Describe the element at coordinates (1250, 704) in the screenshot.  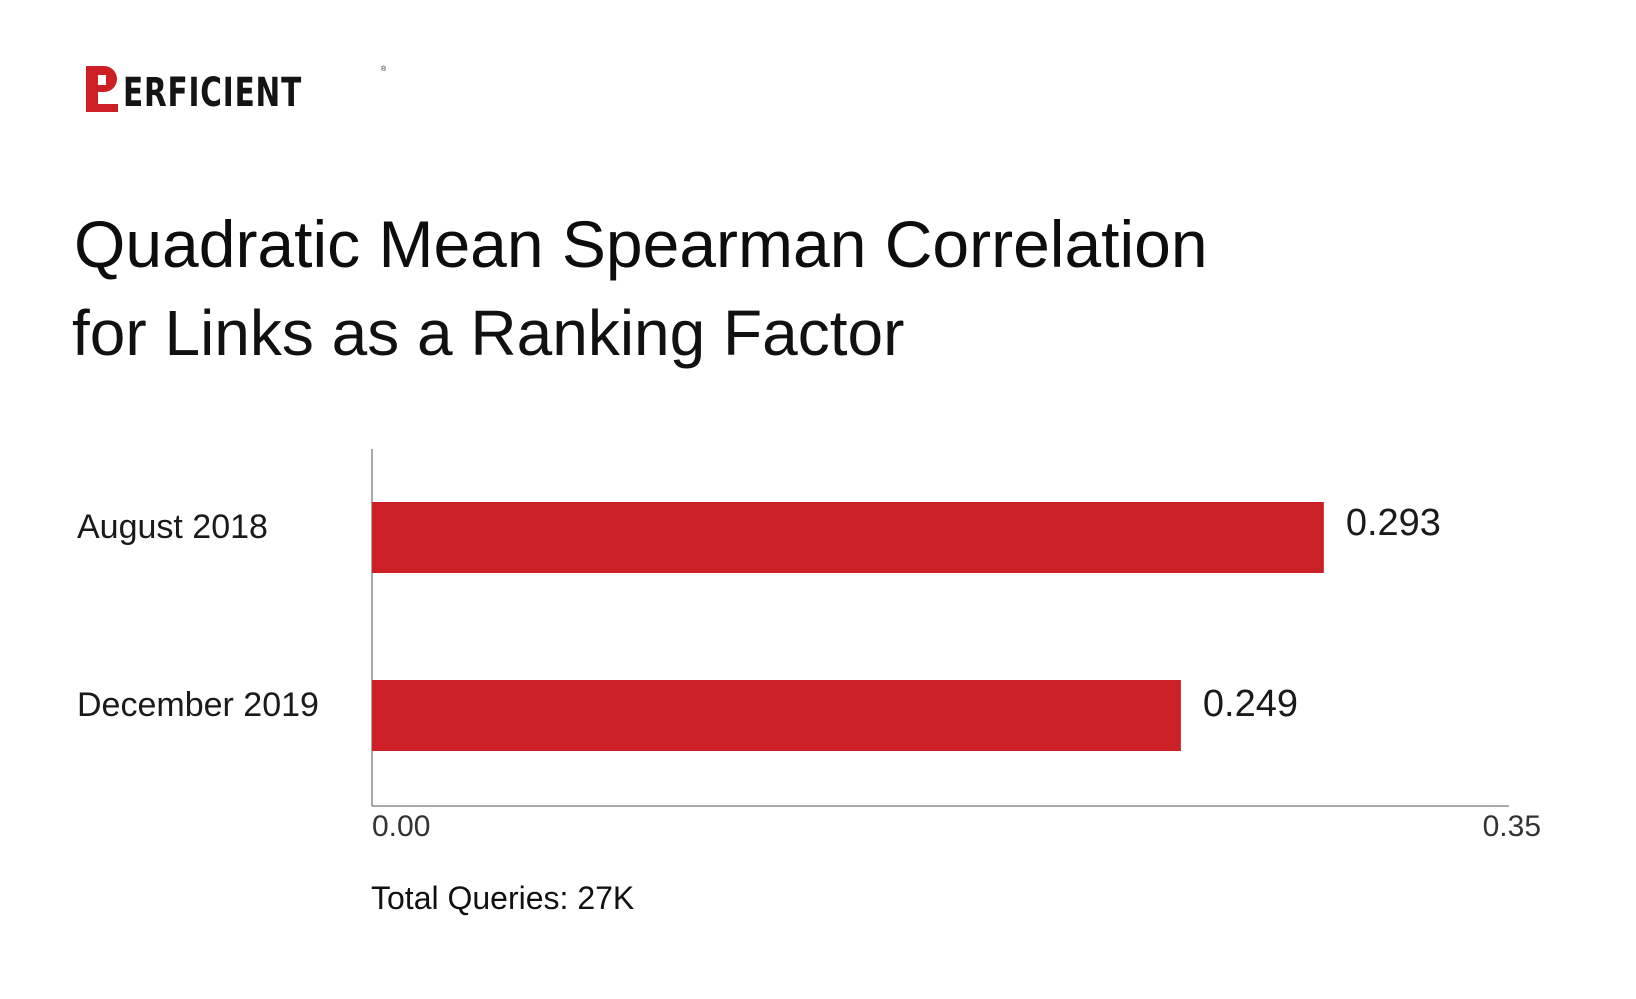
I see `value-label-1: 0.249` at that location.